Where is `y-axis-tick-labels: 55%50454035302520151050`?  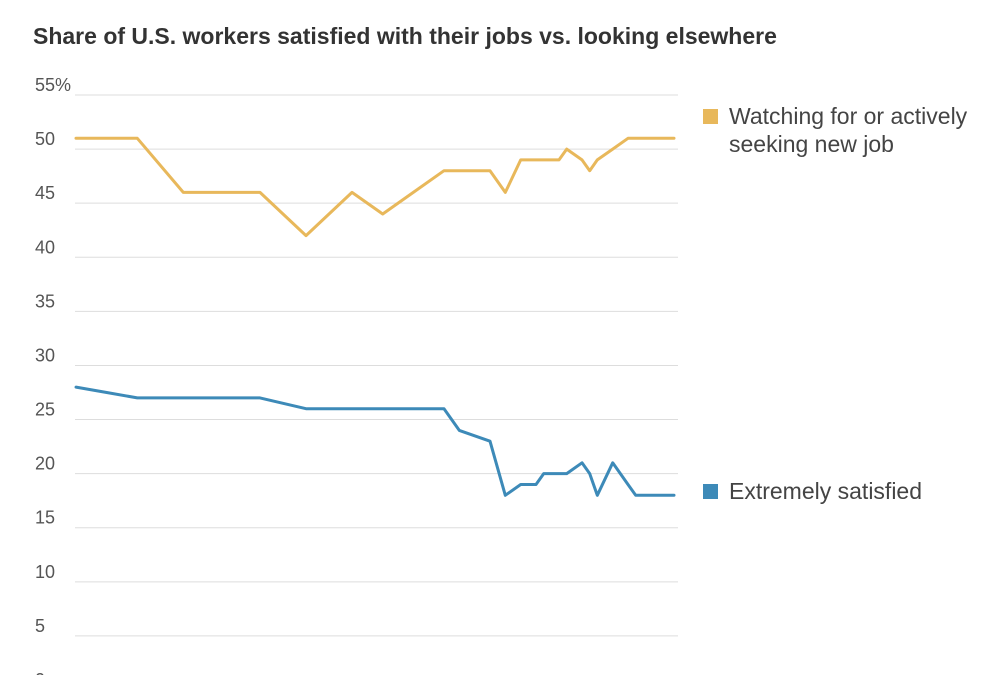 y-axis-tick-labels: 55%50454035302520151050 is located at coordinates (53, 375).